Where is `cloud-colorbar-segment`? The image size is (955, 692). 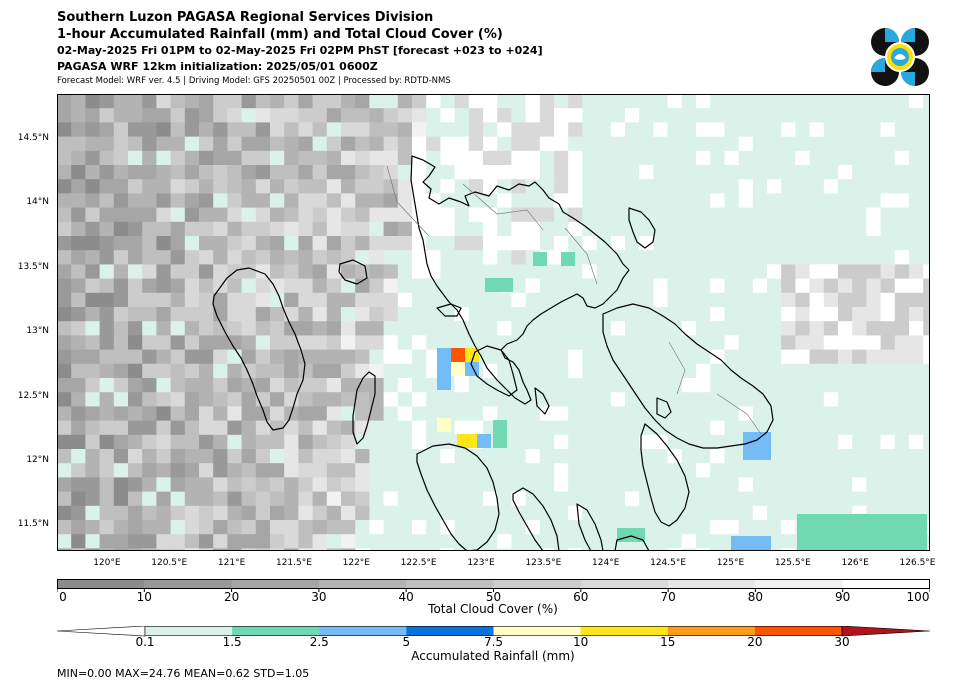
cloud-colorbar-segment is located at coordinates (450, 584).